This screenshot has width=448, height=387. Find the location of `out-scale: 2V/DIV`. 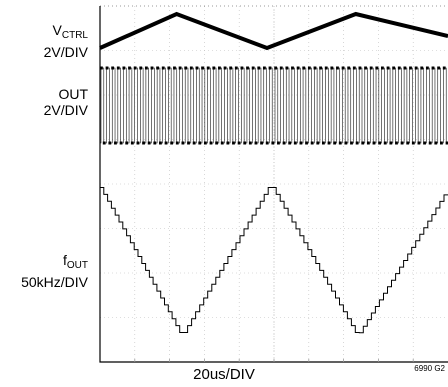

out-scale: 2V/DIV is located at coordinates (65, 110).